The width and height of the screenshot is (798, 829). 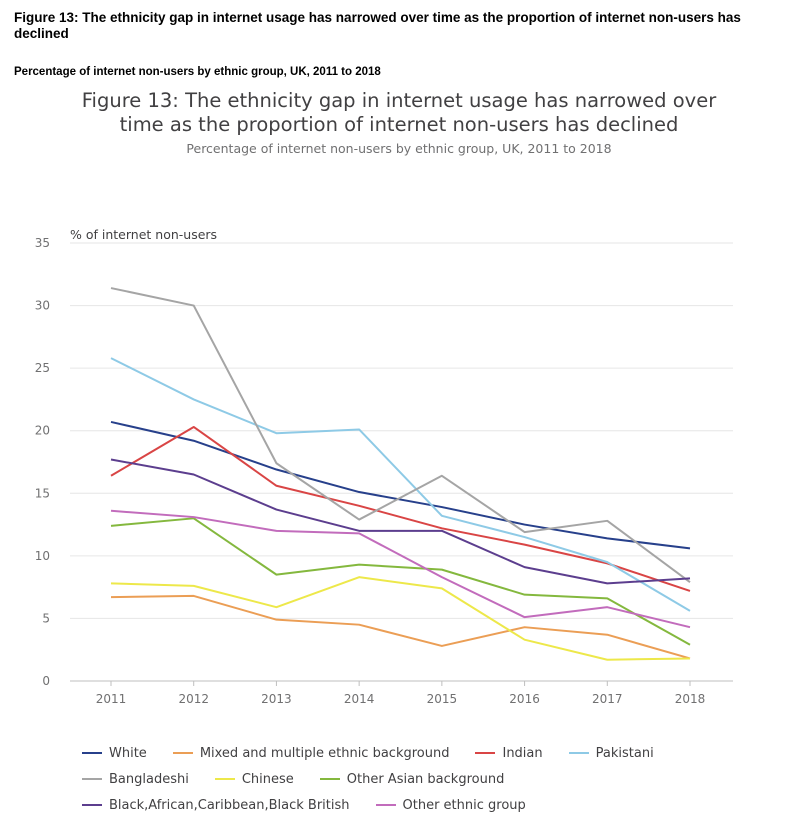 I want to click on y-tick-label: 5, so click(x=46, y=618).